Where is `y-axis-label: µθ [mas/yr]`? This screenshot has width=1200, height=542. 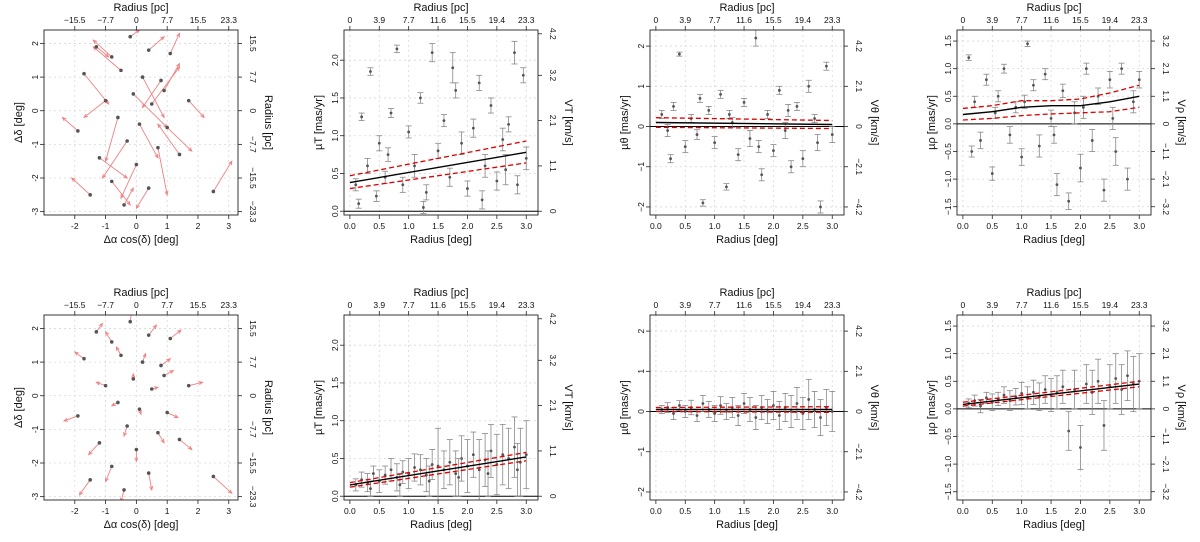
y-axis-label: µθ [mas/yr] is located at coordinates (625, 407).